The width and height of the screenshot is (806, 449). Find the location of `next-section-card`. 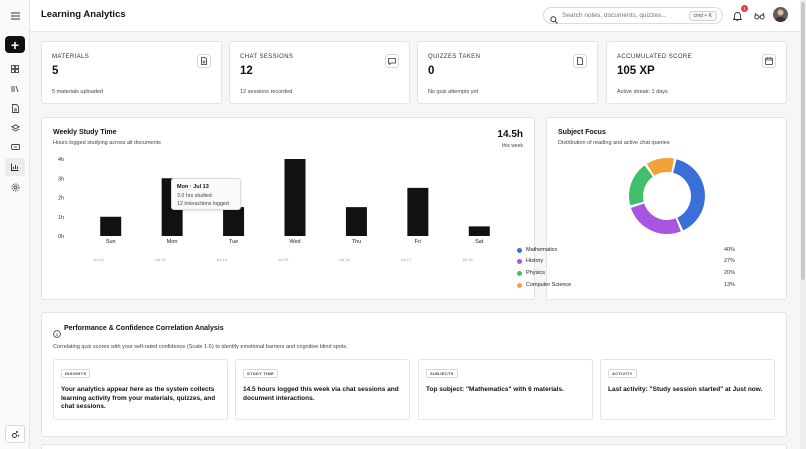

next-section-card is located at coordinates (414, 446).